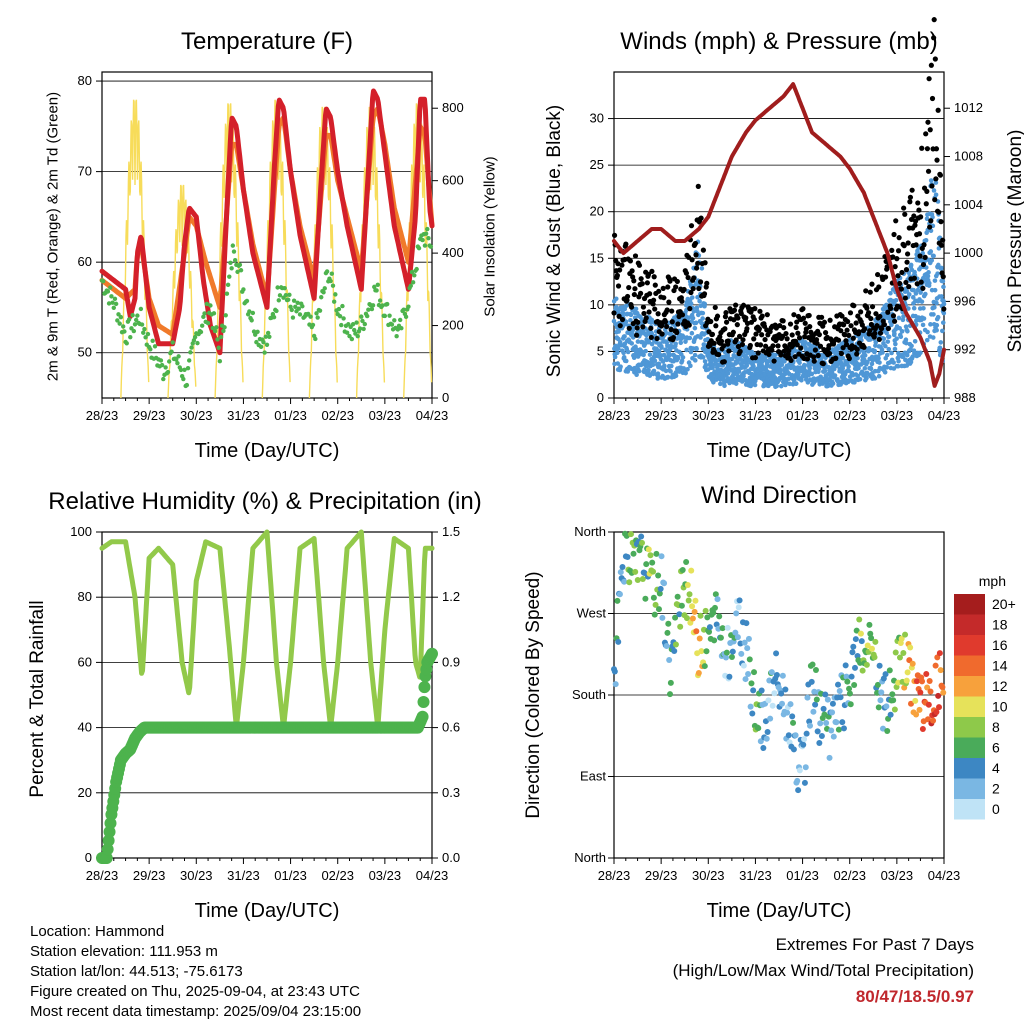  What do you see at coordinates (969, 809) in the screenshot?
I see `legend-swatch` at bounding box center [969, 809].